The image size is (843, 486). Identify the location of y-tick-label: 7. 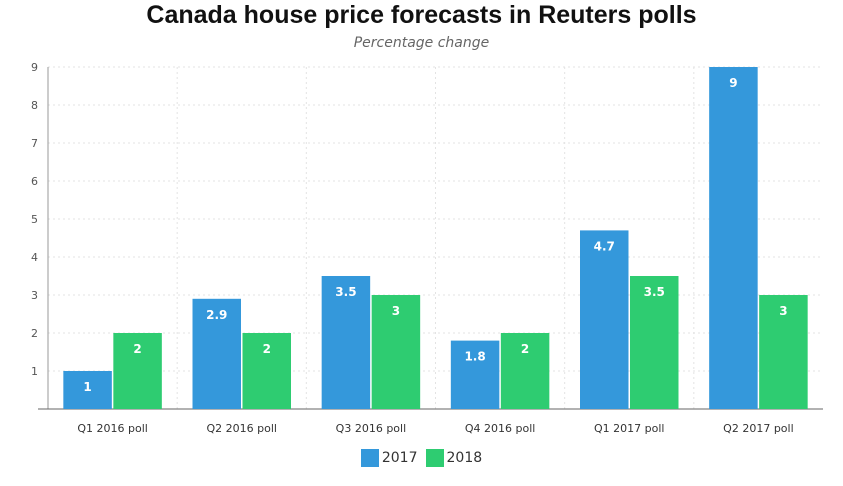
(34, 143).